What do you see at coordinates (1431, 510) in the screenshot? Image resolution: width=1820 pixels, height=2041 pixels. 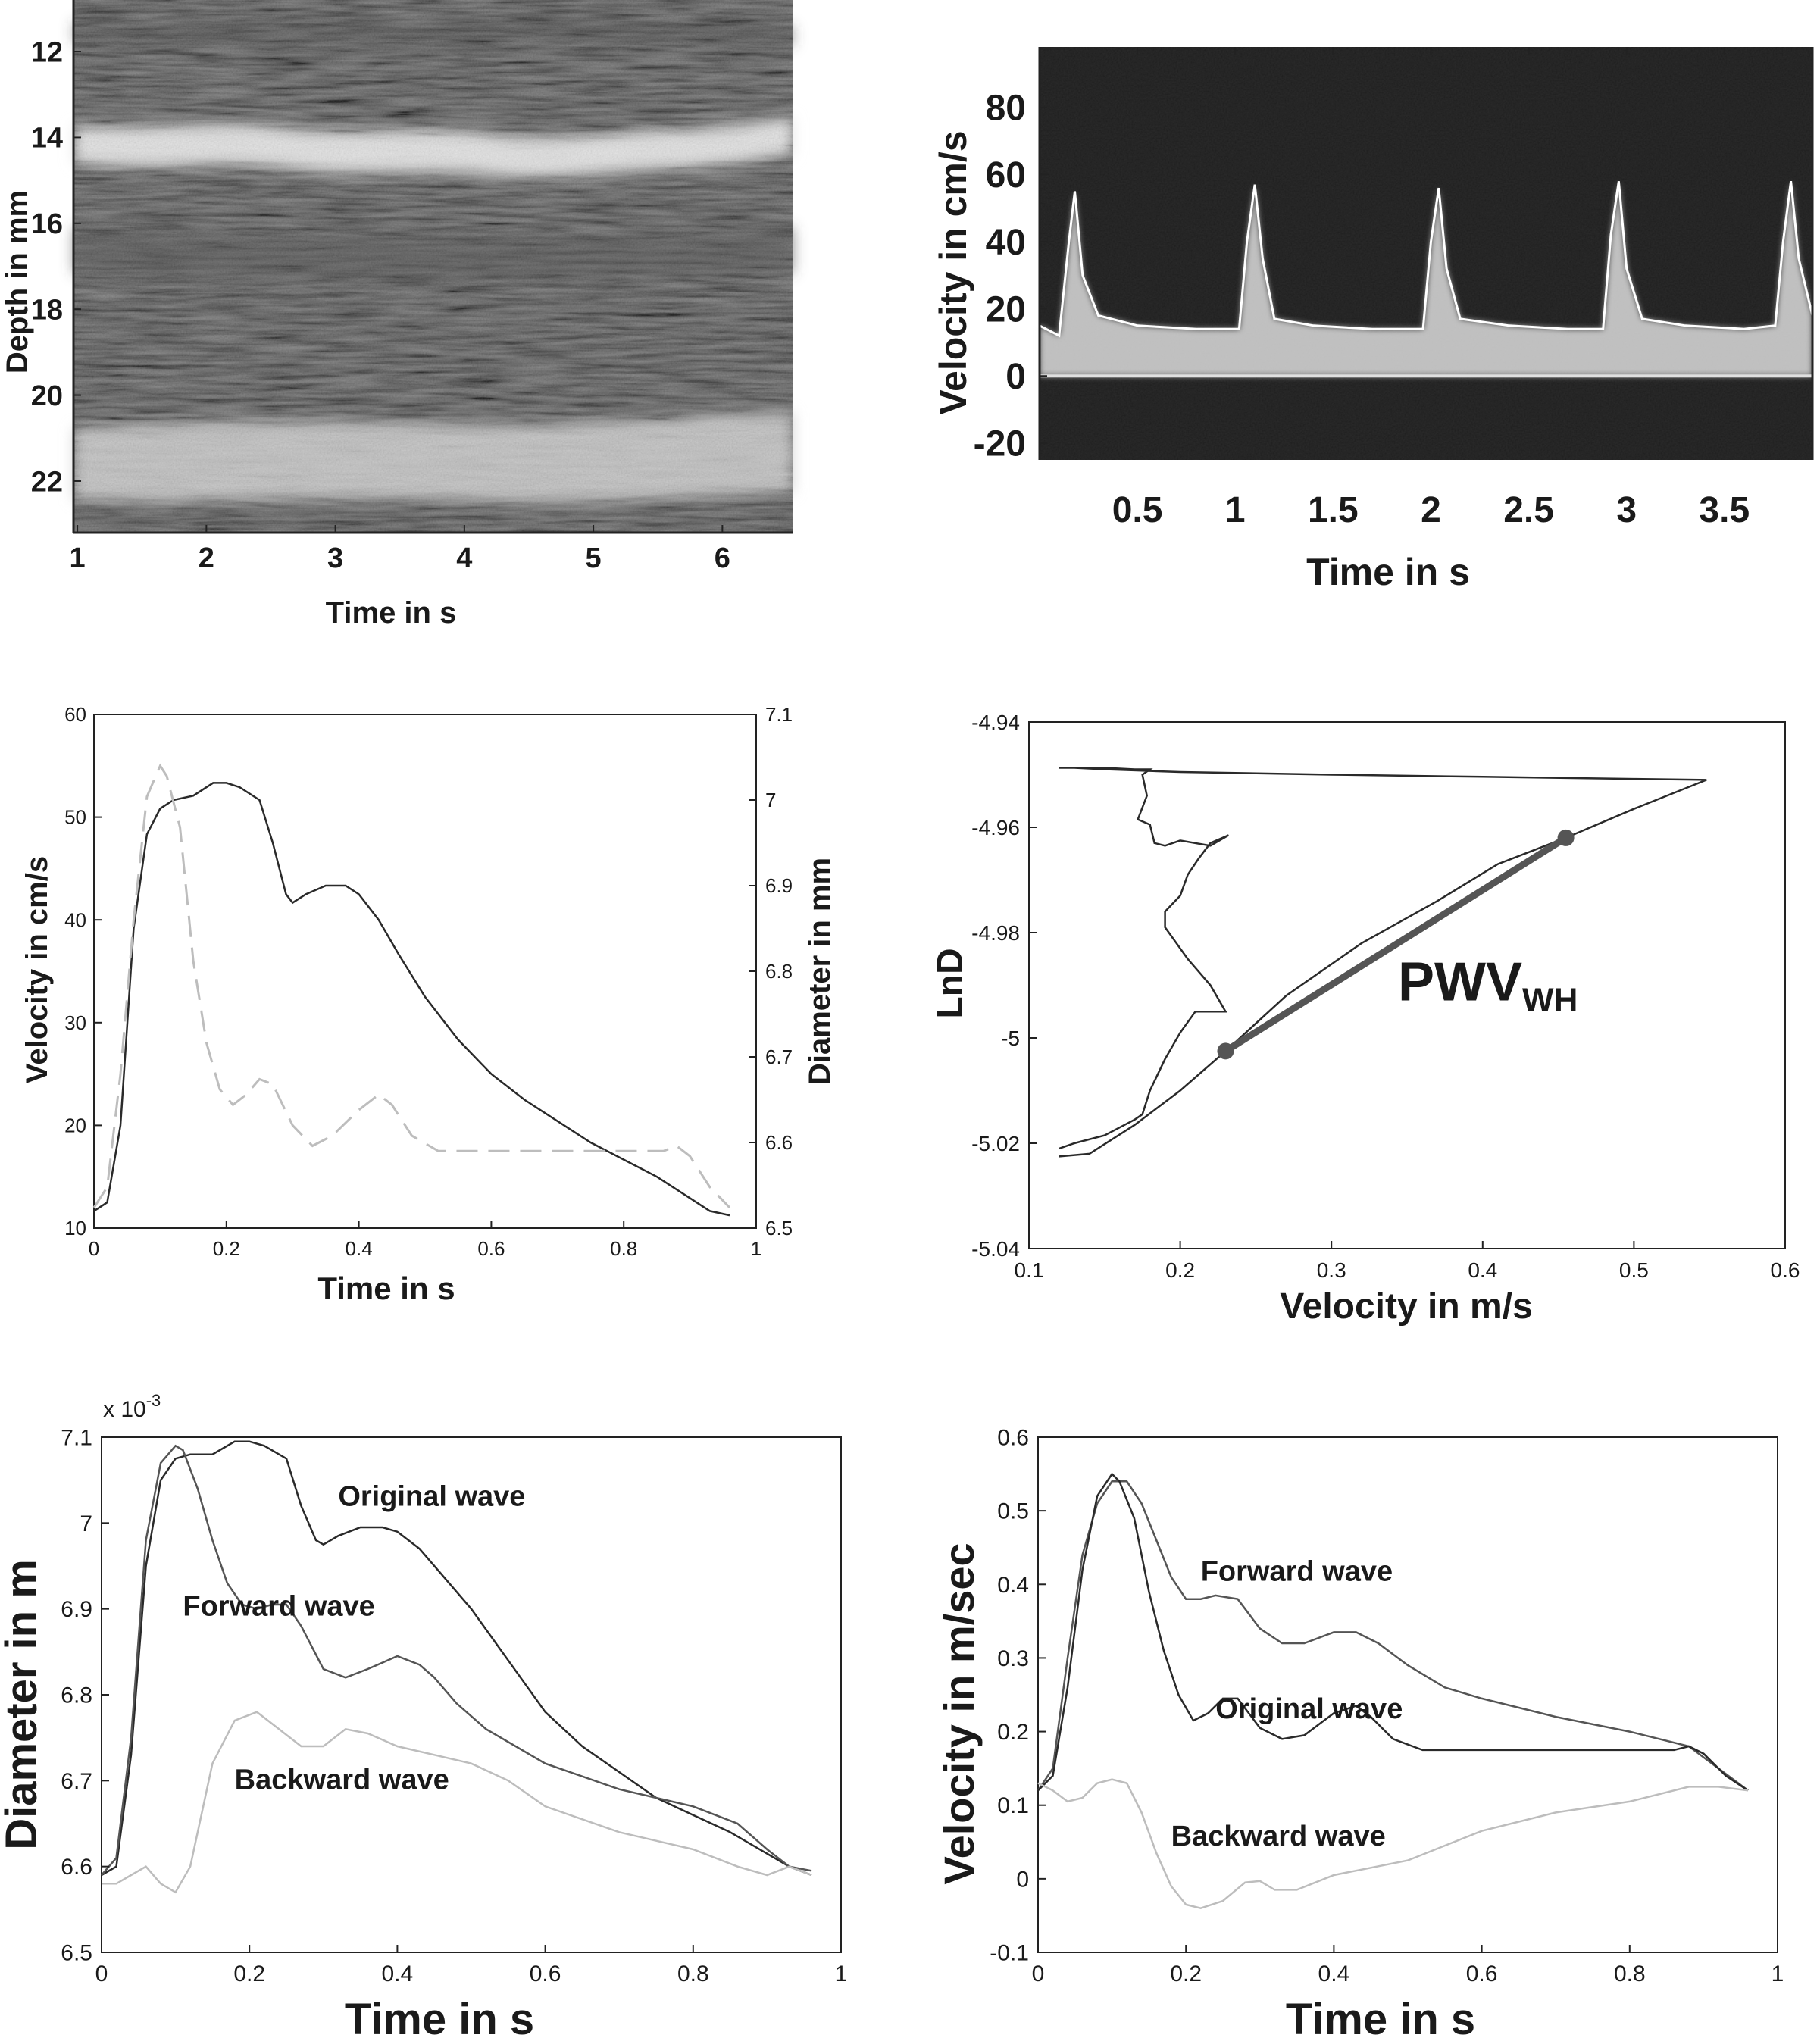 I see `x-tick-label: 2` at bounding box center [1431, 510].